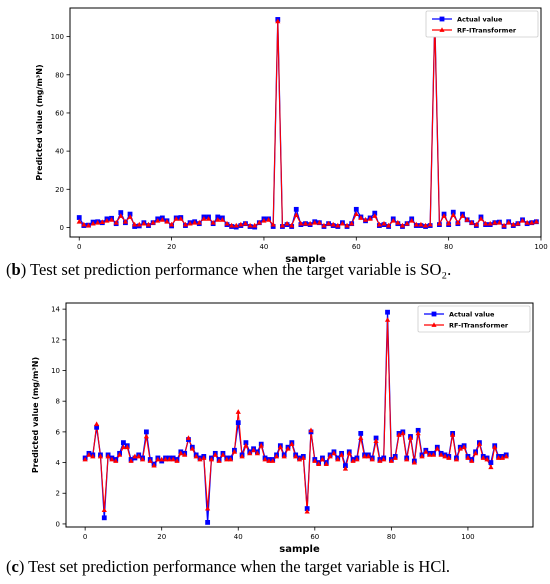  What do you see at coordinates (59, 75) in the screenshot?
I see `y-tick-label: 80` at bounding box center [59, 75].